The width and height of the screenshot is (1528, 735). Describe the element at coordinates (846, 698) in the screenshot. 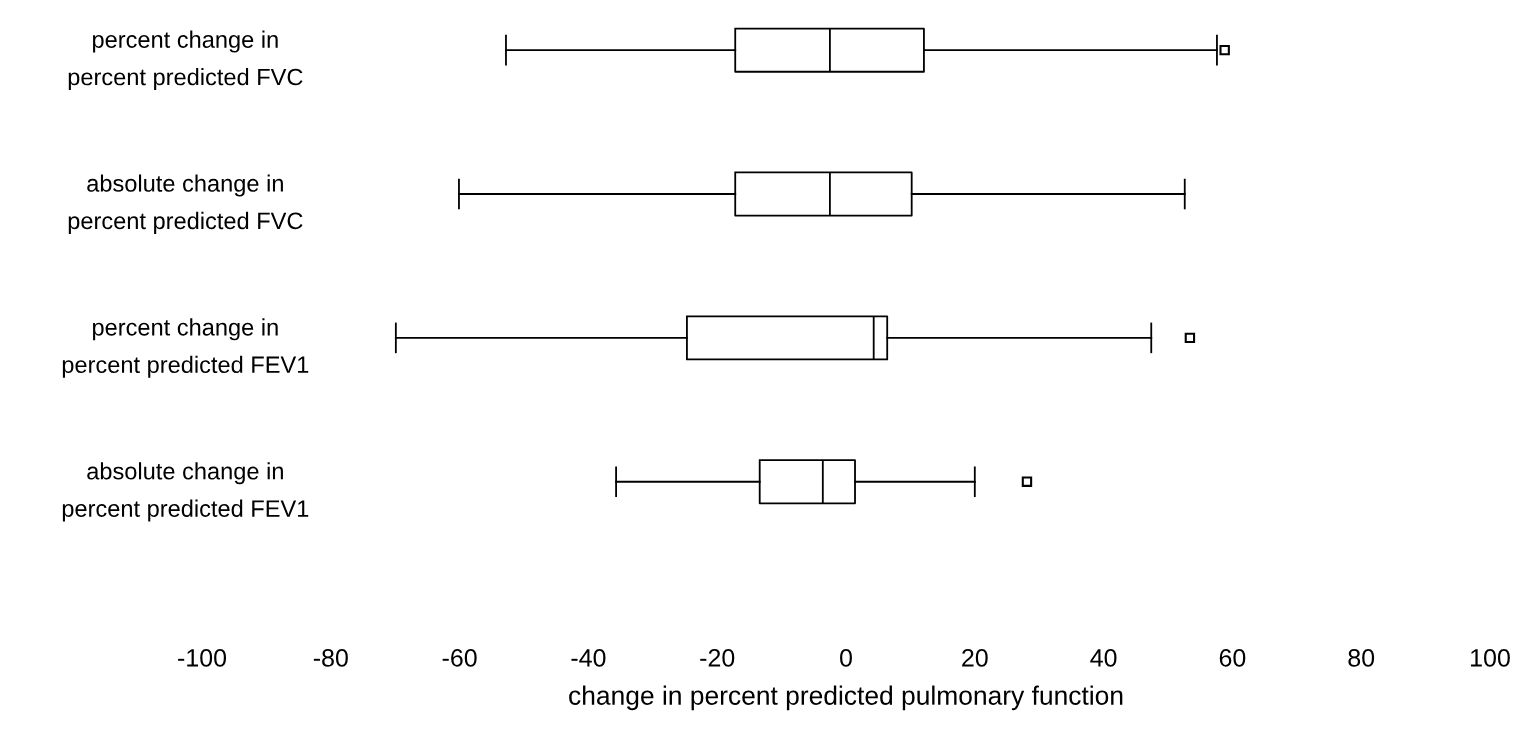

I see `x-axis-title: change in percent predicted pulmonary function` at that location.